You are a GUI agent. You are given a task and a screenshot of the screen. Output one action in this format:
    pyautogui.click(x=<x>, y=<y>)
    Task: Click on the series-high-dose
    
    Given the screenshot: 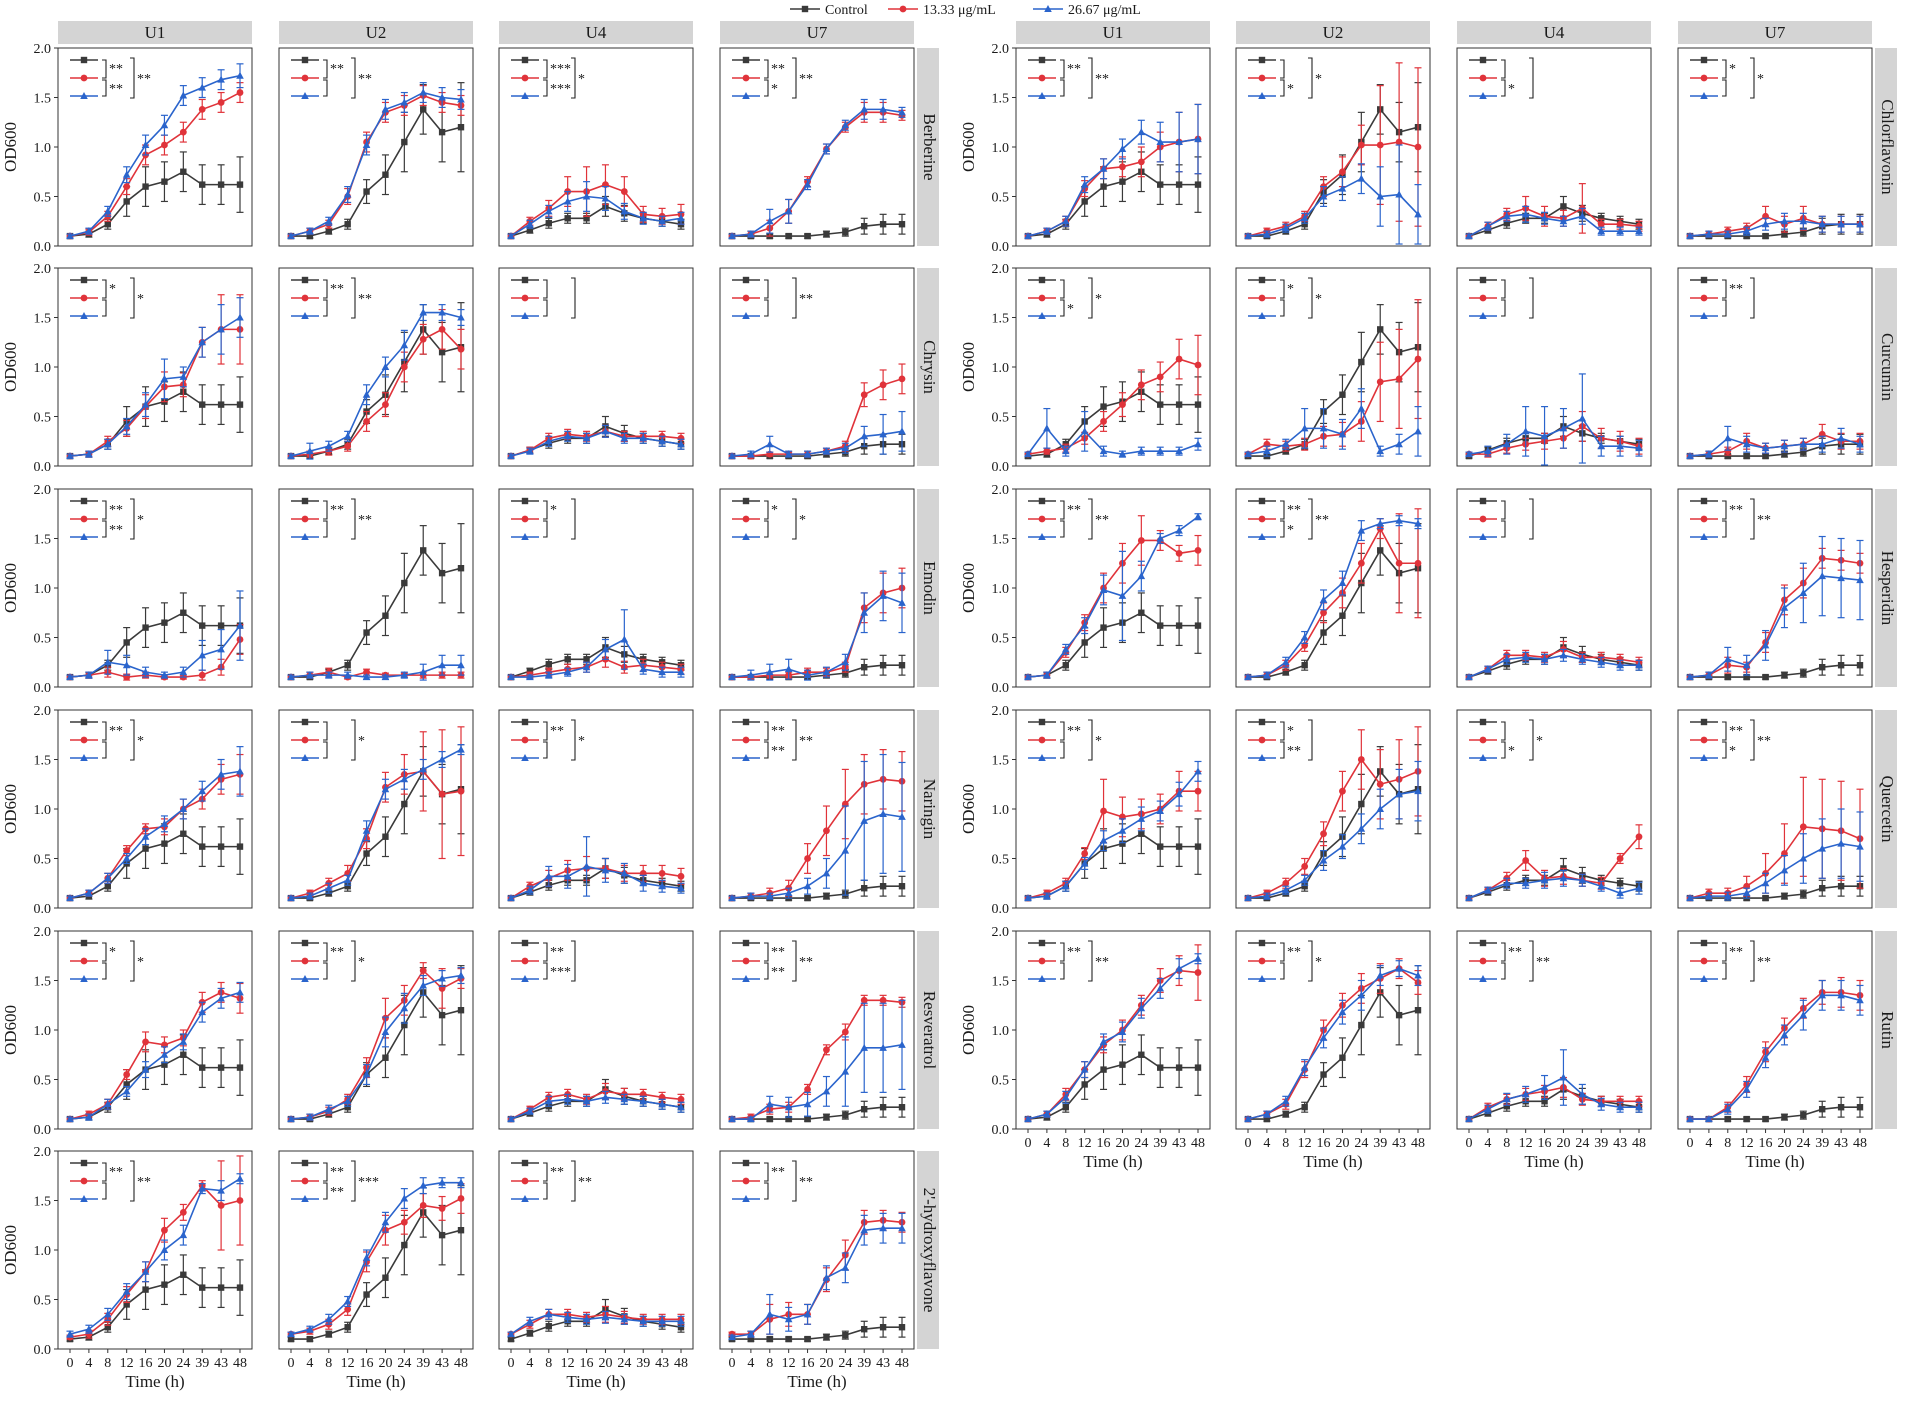 What is the action you would take?
    pyautogui.click(x=596, y=442)
    